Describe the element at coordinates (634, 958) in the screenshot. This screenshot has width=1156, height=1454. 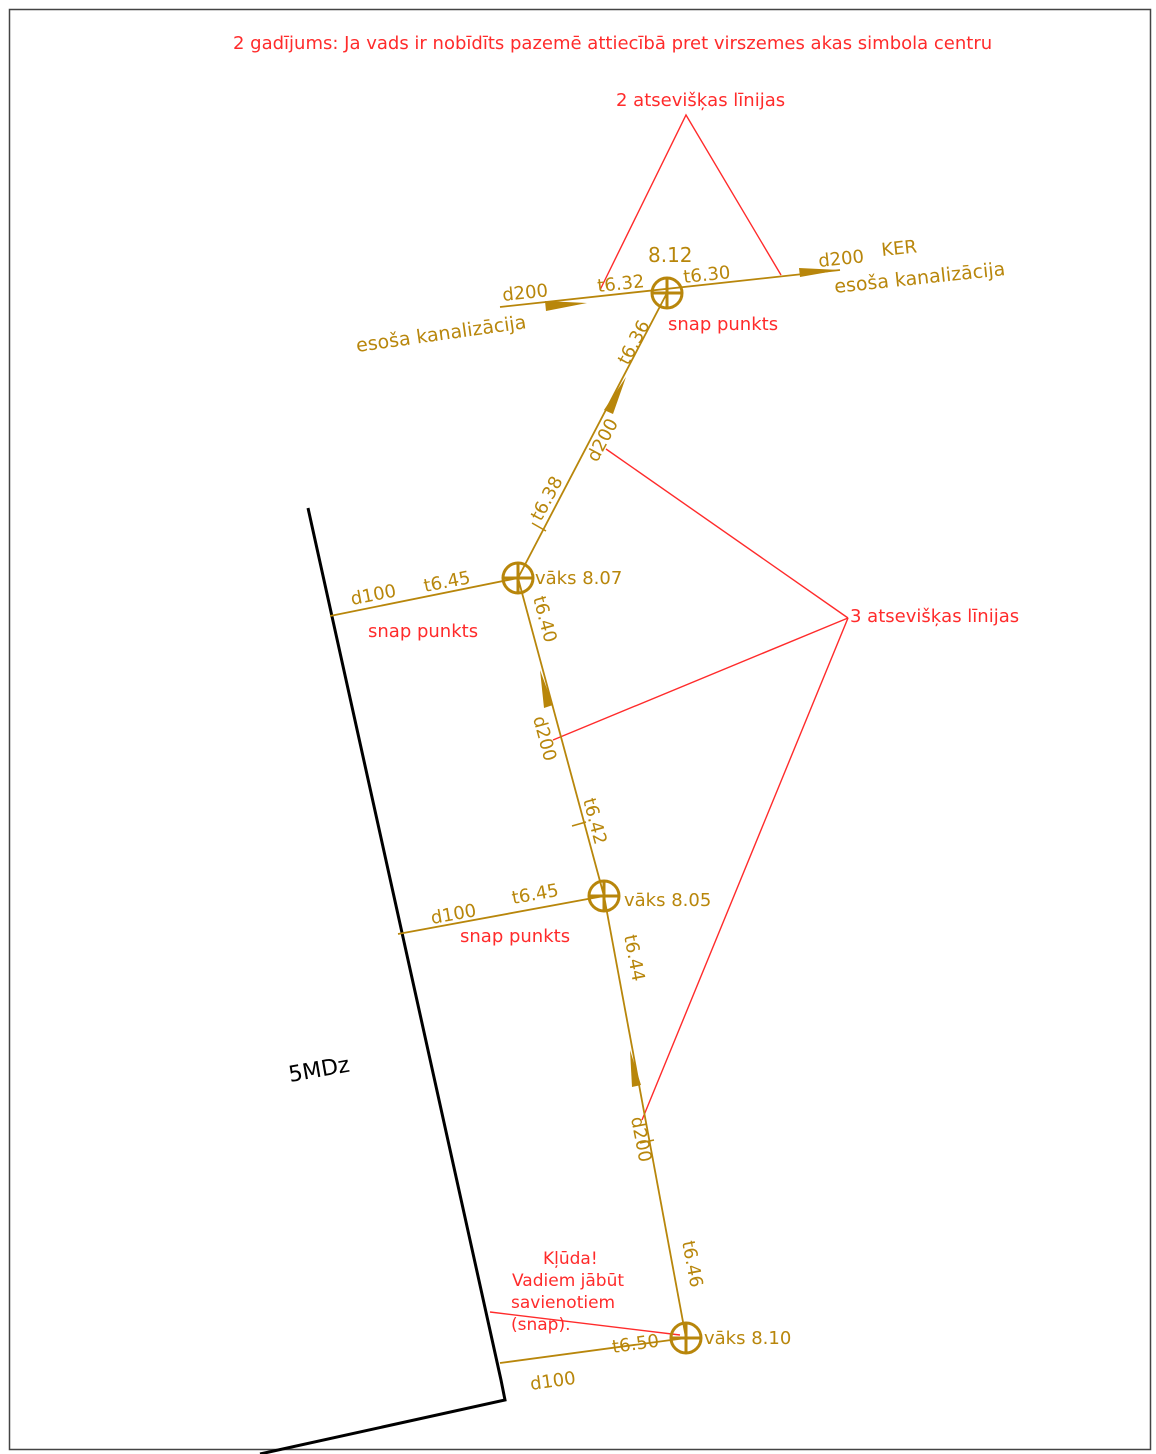
I see `main-lower-invert-top: t6.44` at that location.